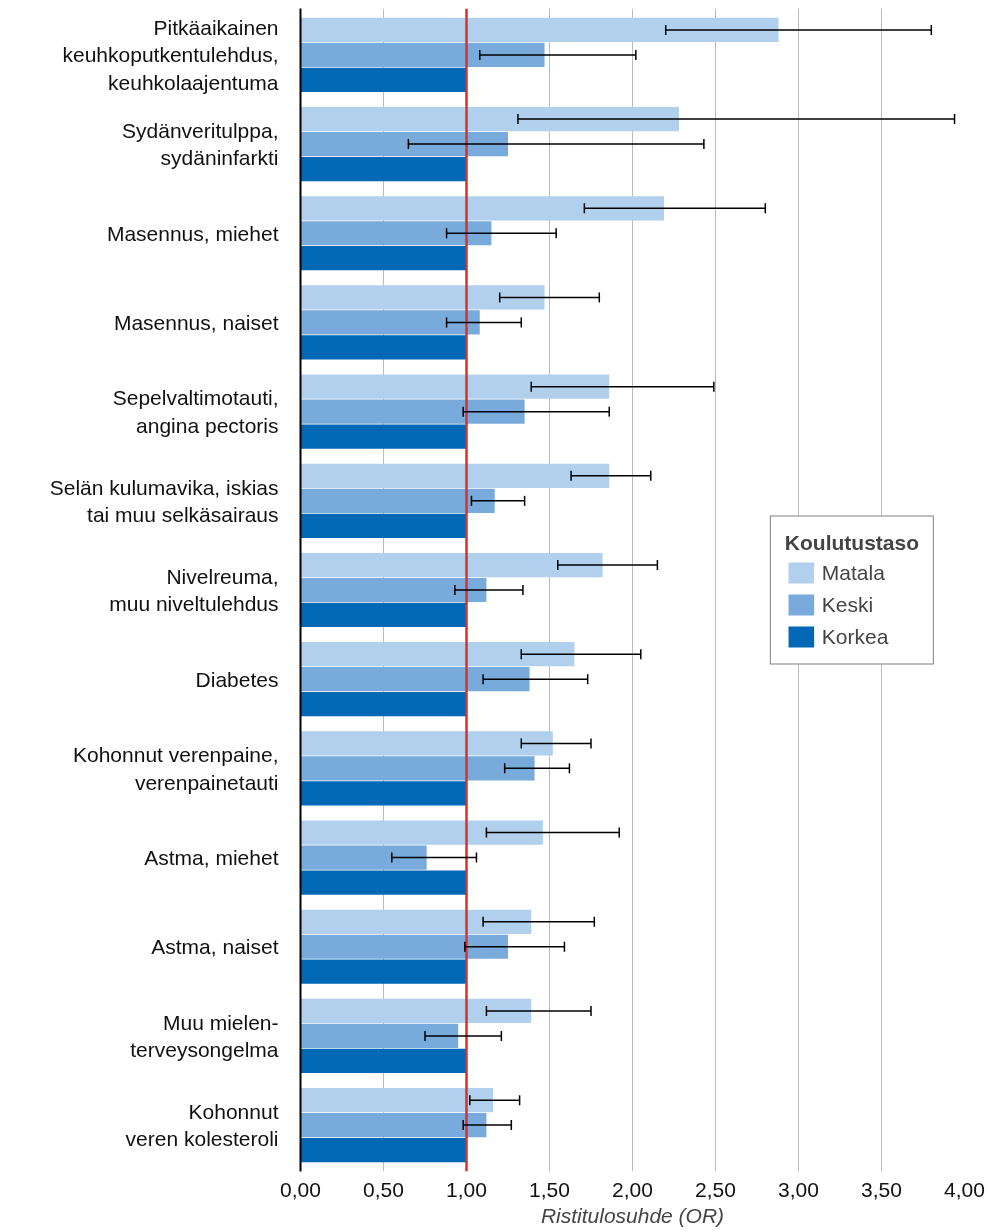 The image size is (994, 1231). Describe the element at coordinates (215, 947) in the screenshot. I see `y-tick-label: Astma, naiset` at that location.